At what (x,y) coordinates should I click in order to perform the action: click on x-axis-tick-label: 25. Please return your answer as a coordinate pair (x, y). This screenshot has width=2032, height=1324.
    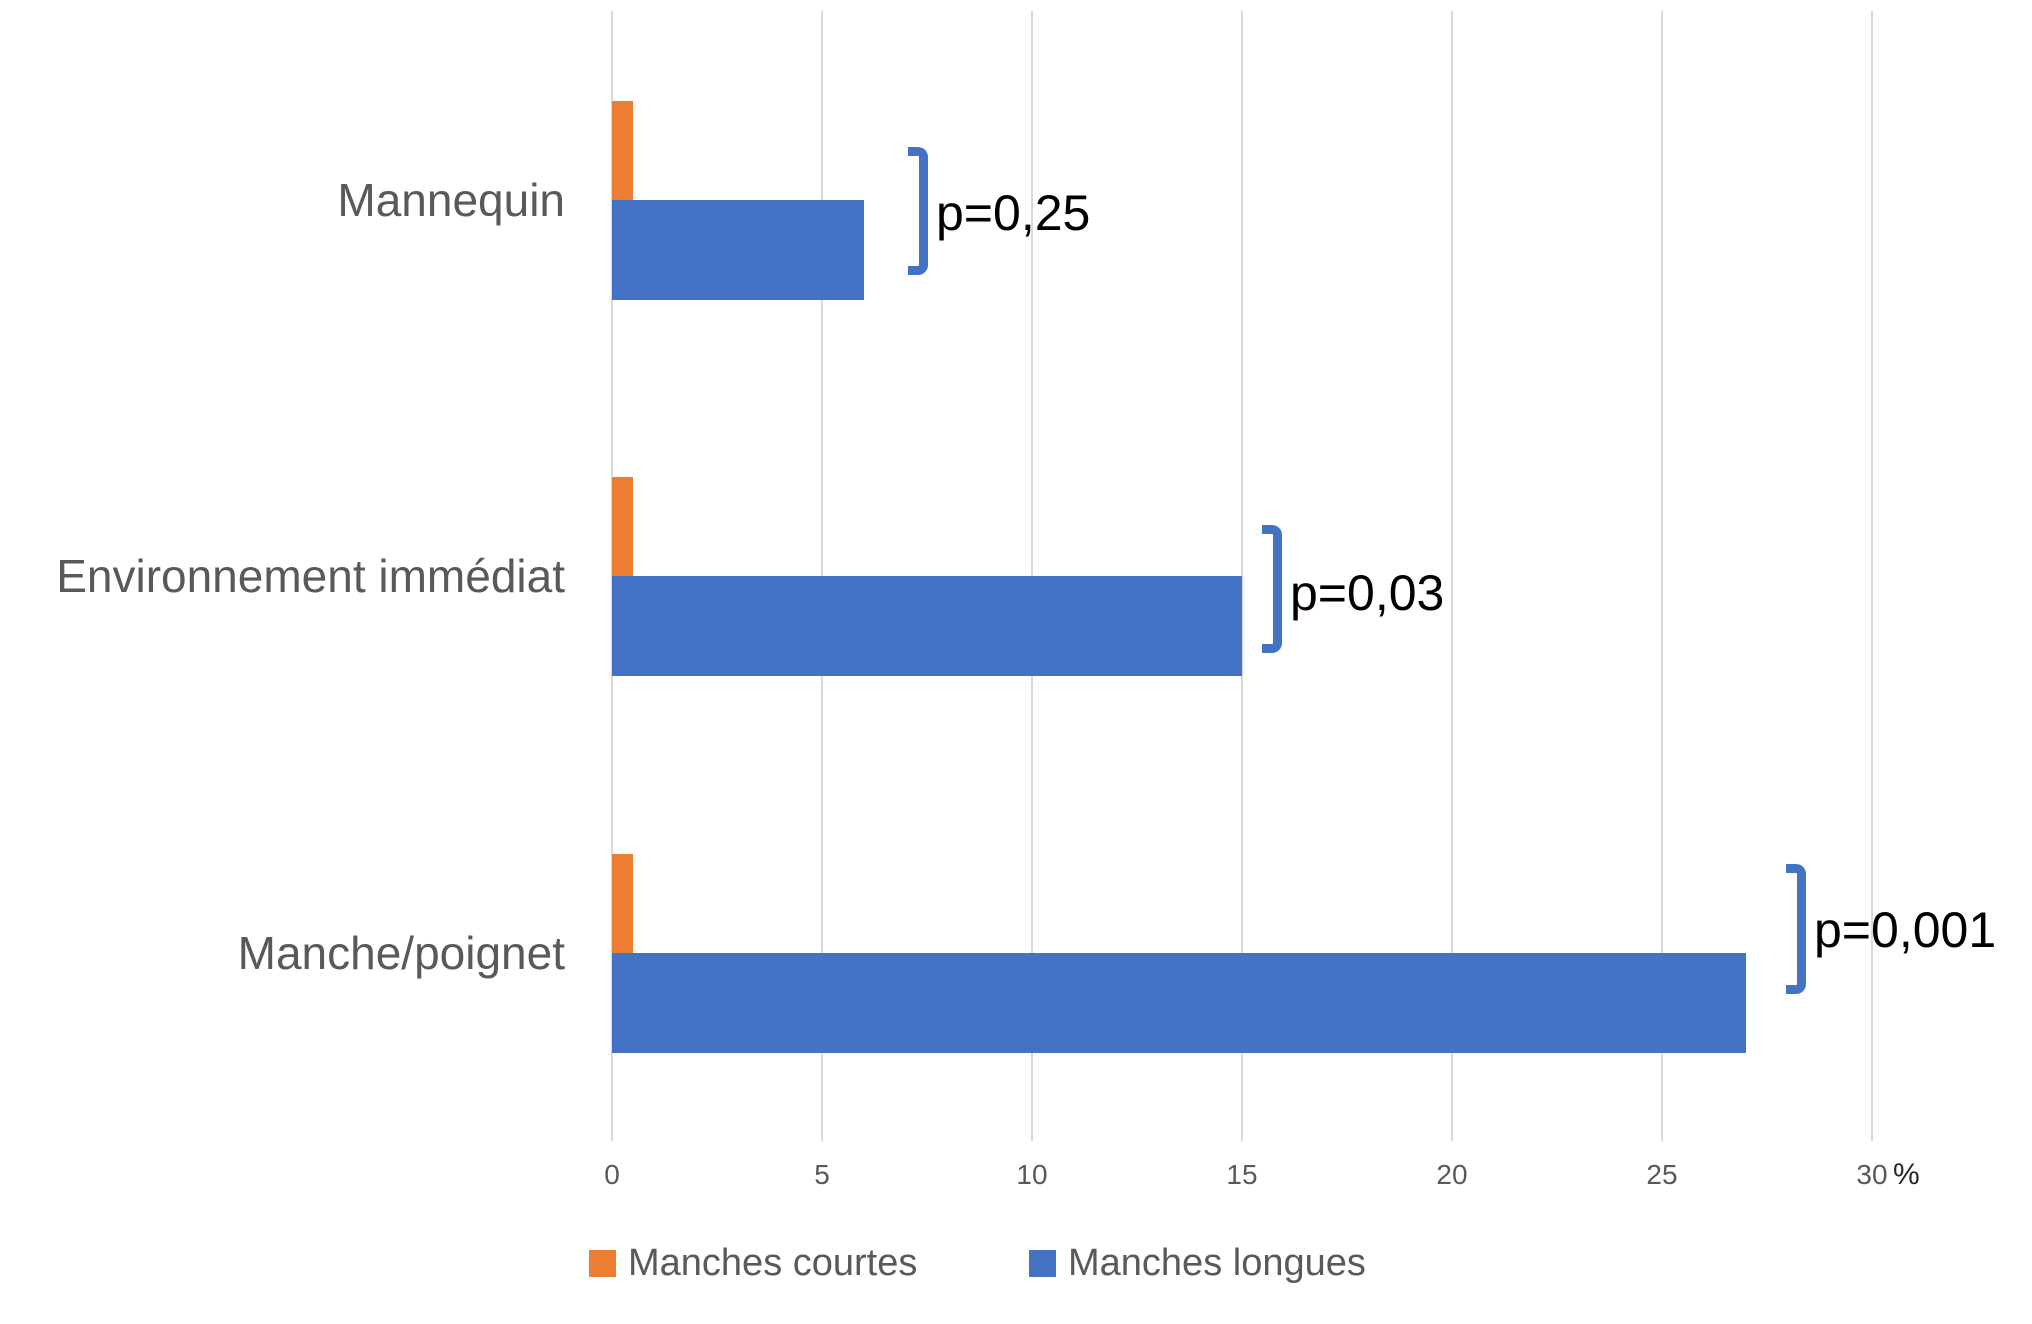
    Looking at the image, I should click on (1662, 1174).